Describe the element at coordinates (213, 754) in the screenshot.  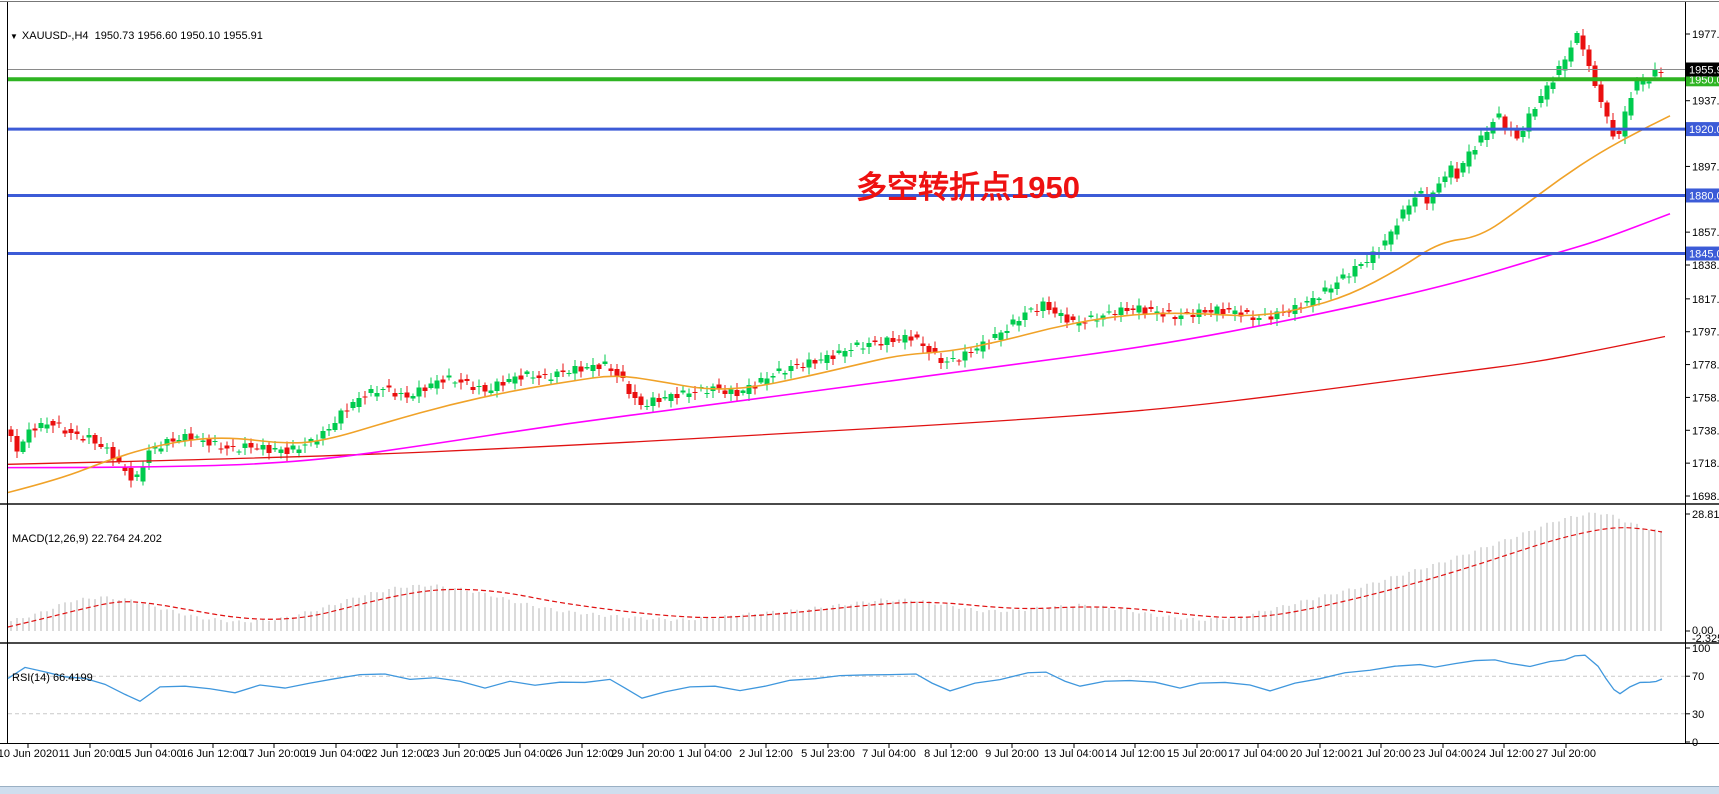
I see `time-tick-label: 16 Jun 12:00` at that location.